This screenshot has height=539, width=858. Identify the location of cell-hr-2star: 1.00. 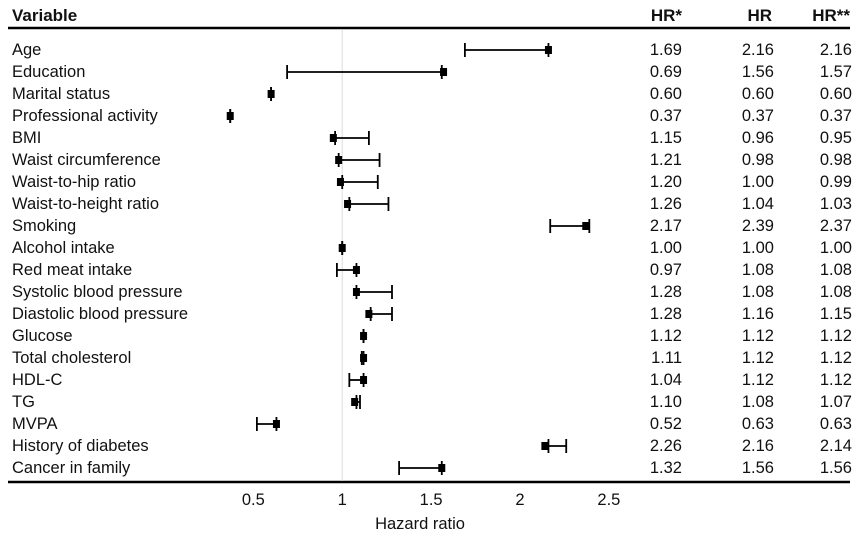
(835, 248).